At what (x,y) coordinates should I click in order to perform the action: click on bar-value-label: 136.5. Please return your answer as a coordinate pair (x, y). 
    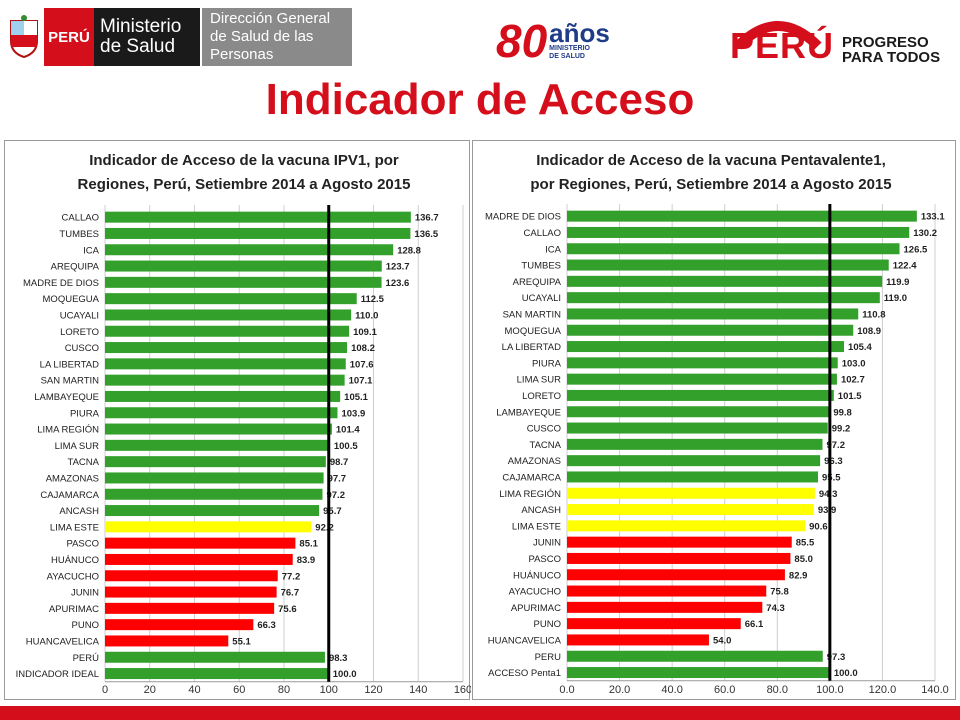
    Looking at the image, I should click on (426, 234).